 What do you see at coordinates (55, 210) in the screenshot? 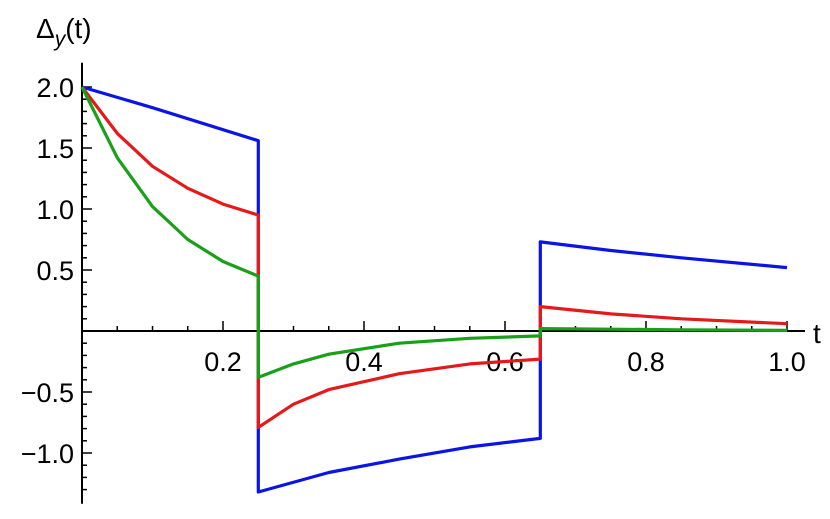
I see `y-tick-label: 1.0` at bounding box center [55, 210].